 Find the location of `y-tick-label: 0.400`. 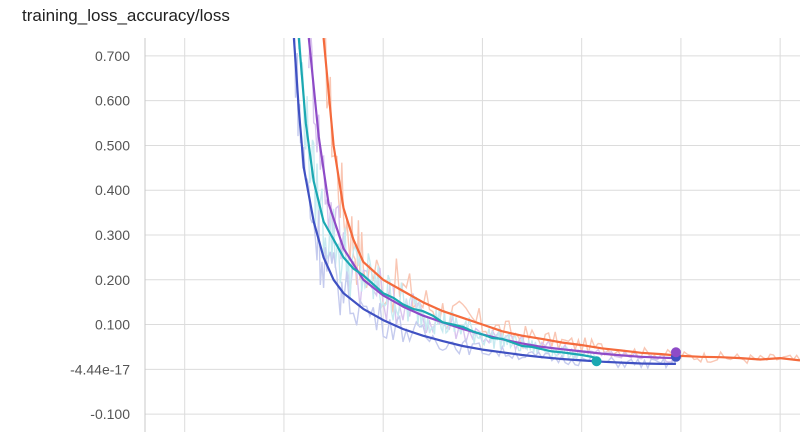

y-tick-label: 0.400 is located at coordinates (112, 190).